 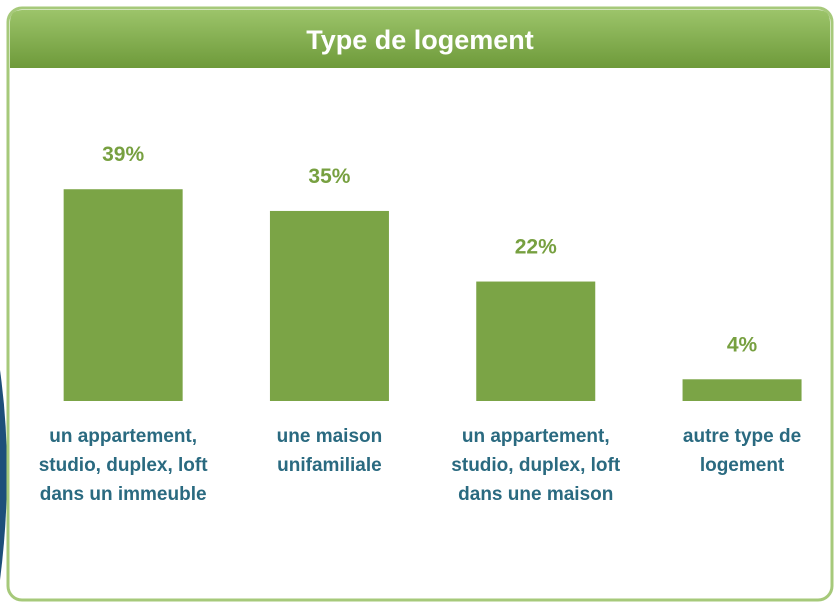 What do you see at coordinates (742, 451) in the screenshot?
I see `x-tick-label: autre type de logement` at bounding box center [742, 451].